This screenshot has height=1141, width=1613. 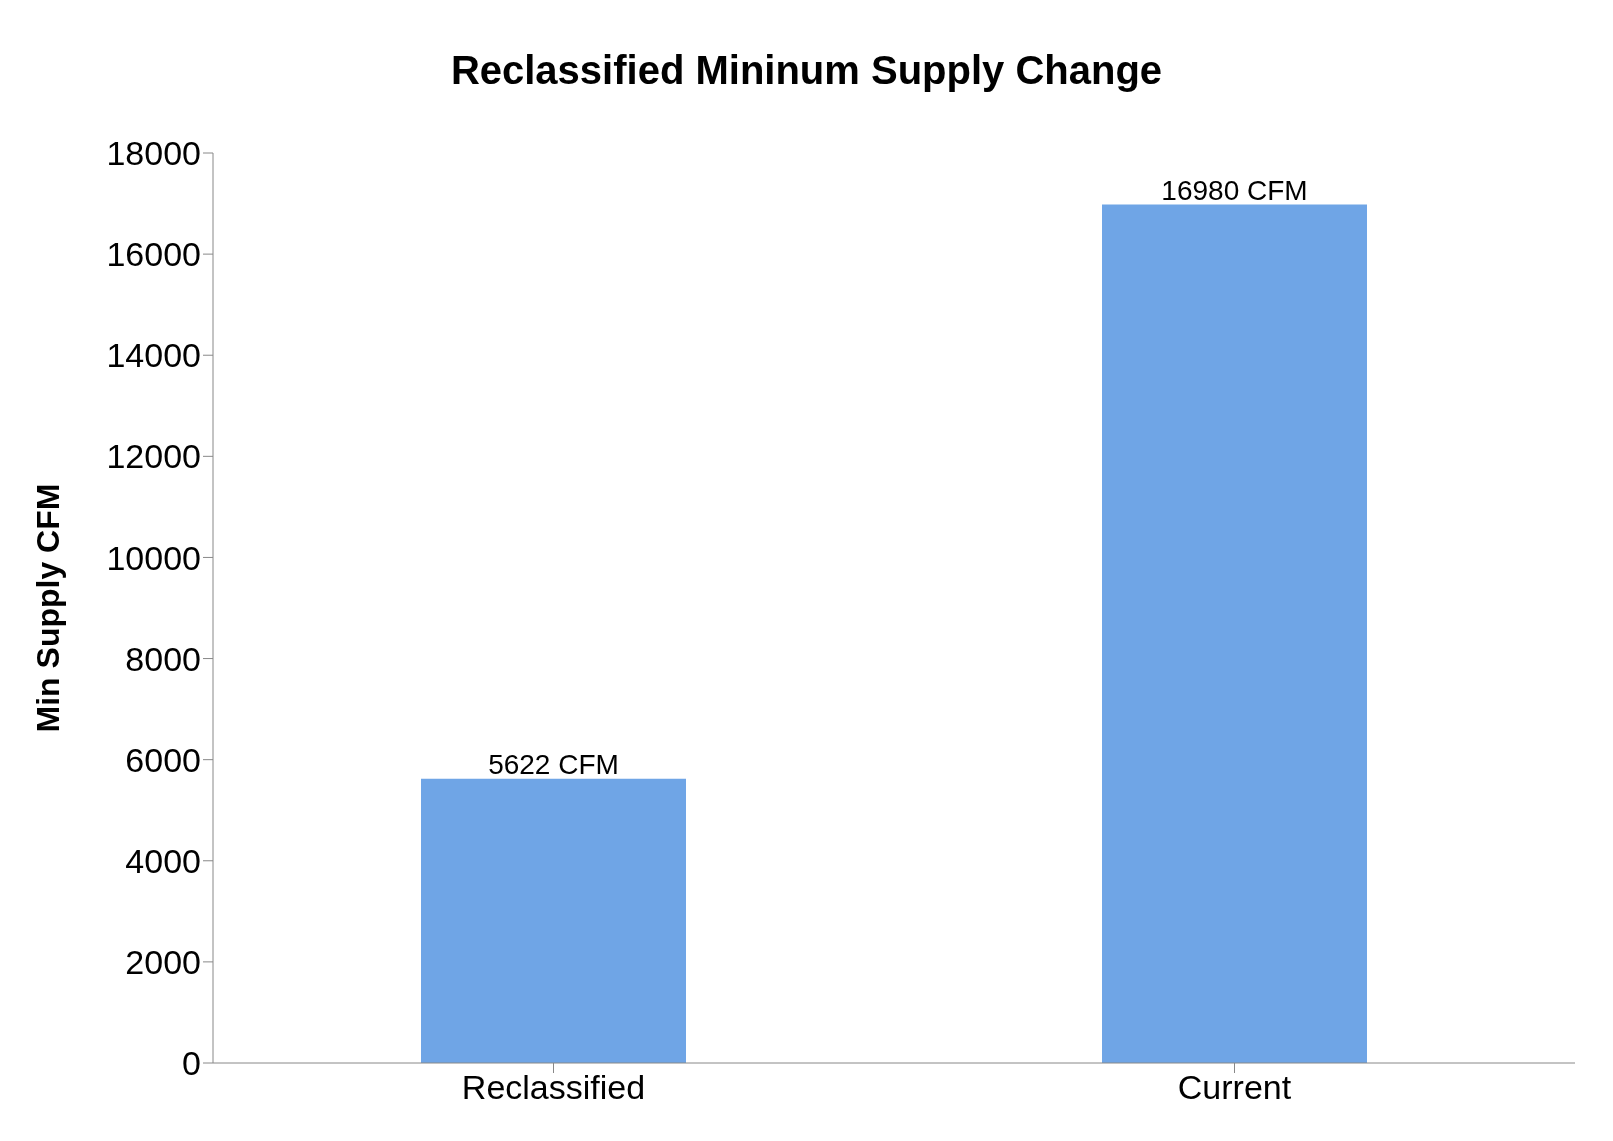 What do you see at coordinates (163, 658) in the screenshot?
I see `y-tick-label: 8000` at bounding box center [163, 658].